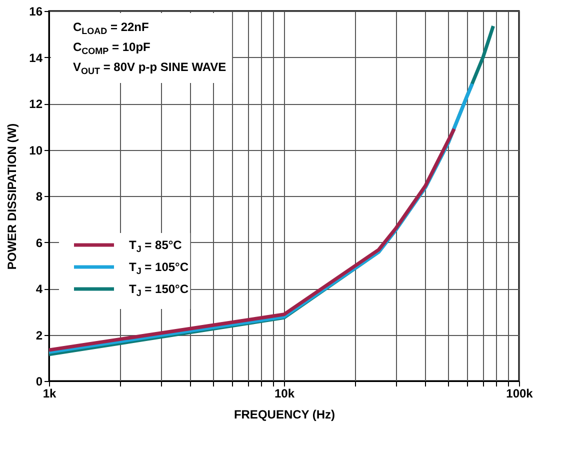 Image resolution: width=561 pixels, height=455 pixels. I want to click on y-tick-label: 16, so click(36, 11).